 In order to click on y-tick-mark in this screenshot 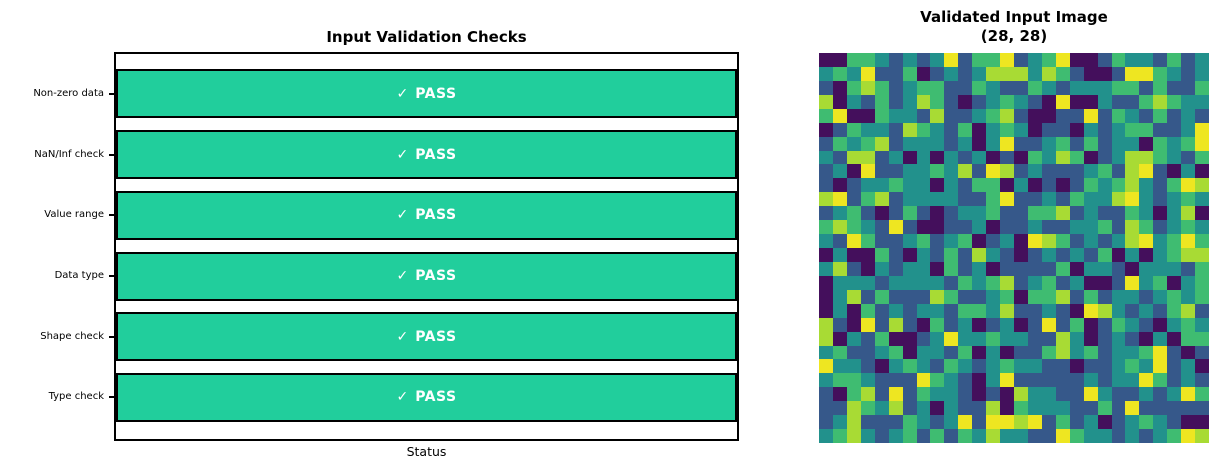, I will do `click(111, 215)`.